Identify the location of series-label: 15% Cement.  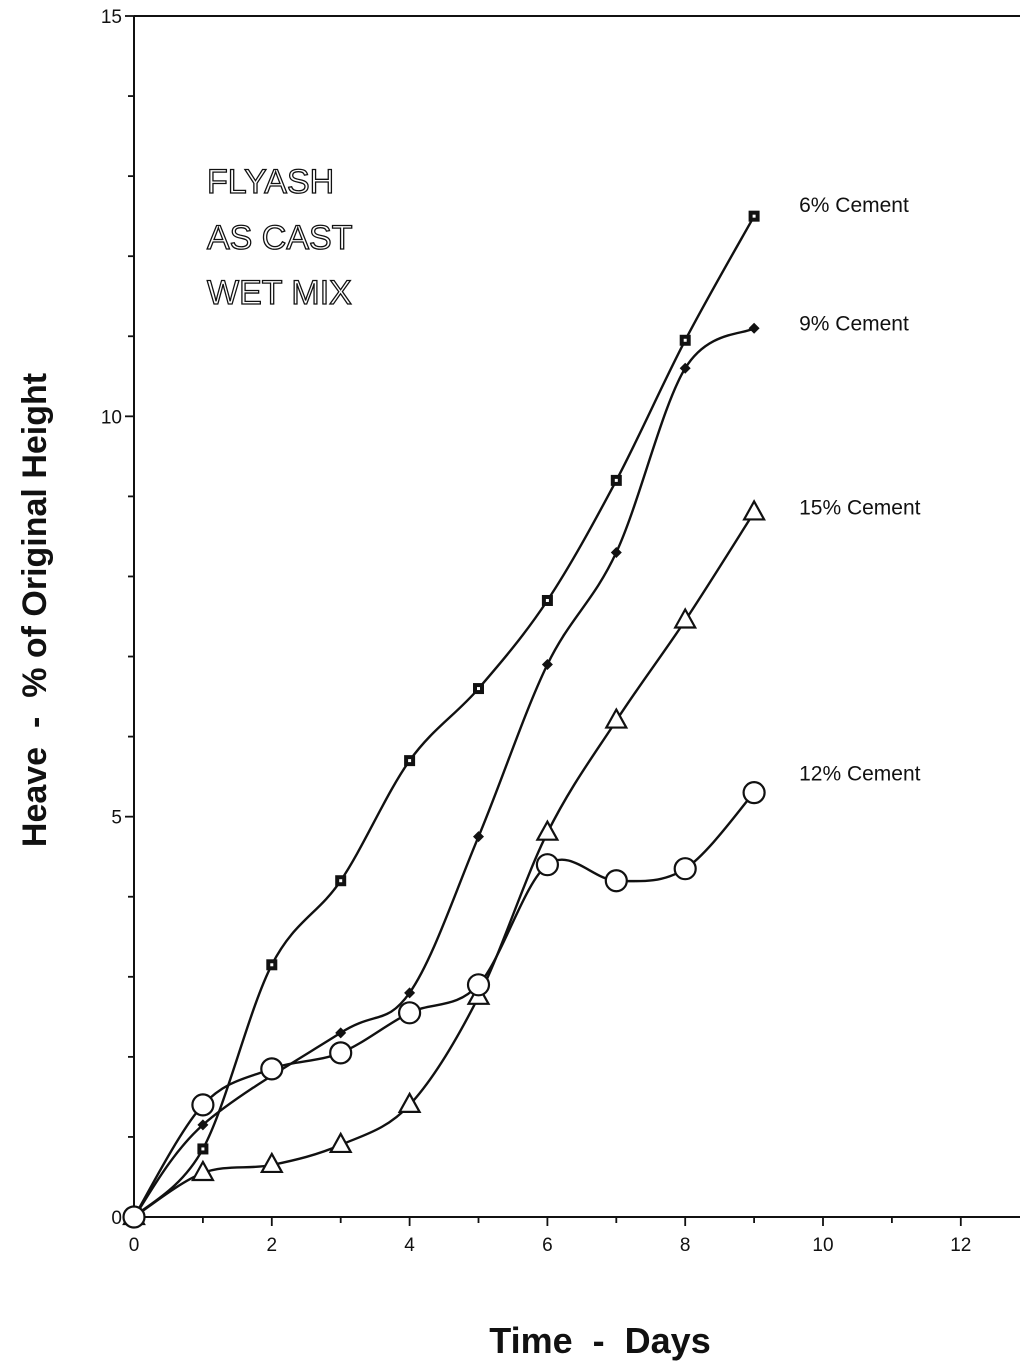
(860, 507).